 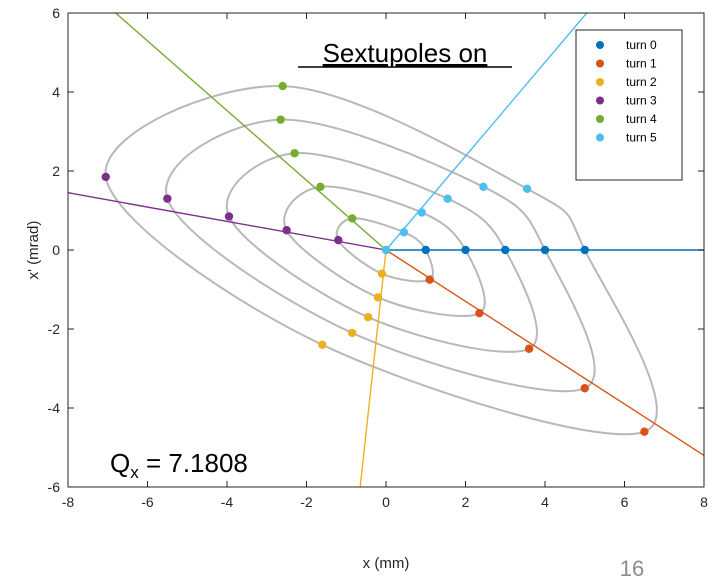 What do you see at coordinates (56, 250) in the screenshot?
I see `y-tick-label-0: 0` at bounding box center [56, 250].